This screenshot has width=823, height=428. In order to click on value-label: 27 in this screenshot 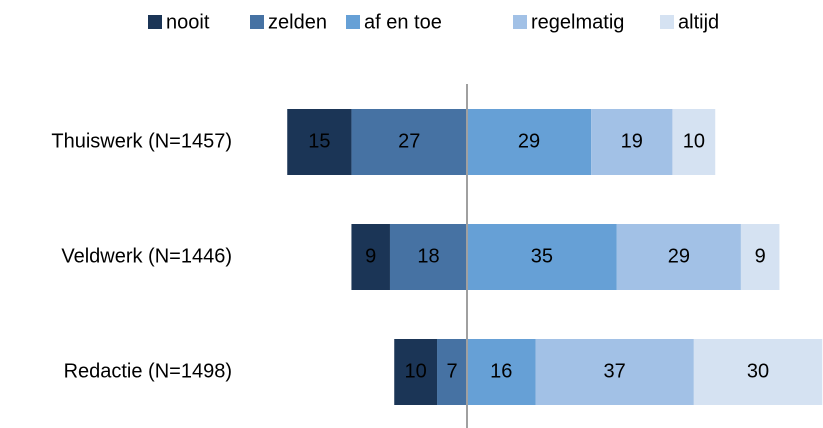, I will do `click(409, 141)`.